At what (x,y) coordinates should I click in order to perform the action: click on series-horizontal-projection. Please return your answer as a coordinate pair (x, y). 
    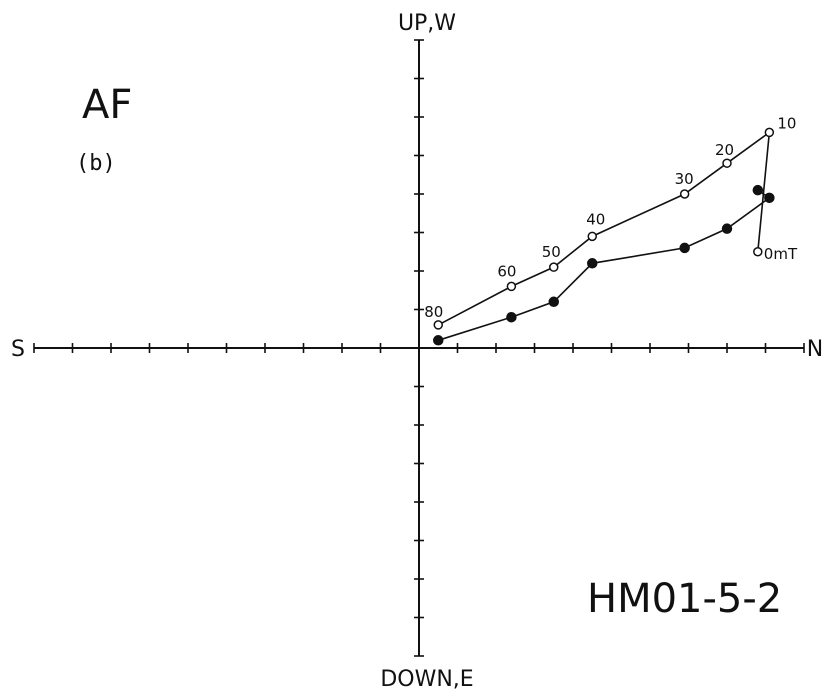
    Looking at the image, I should click on (604, 228).